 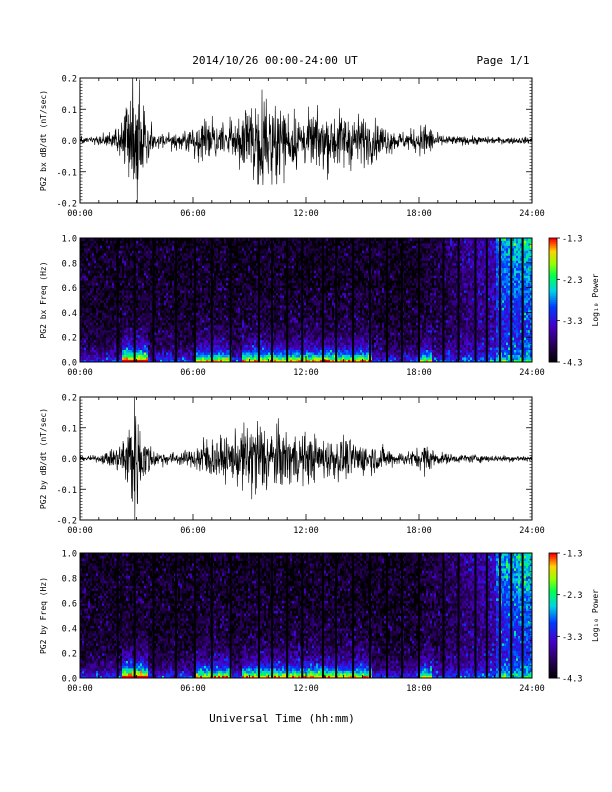 I want to click on x-tick-label: 00:00, so click(x=80, y=214).